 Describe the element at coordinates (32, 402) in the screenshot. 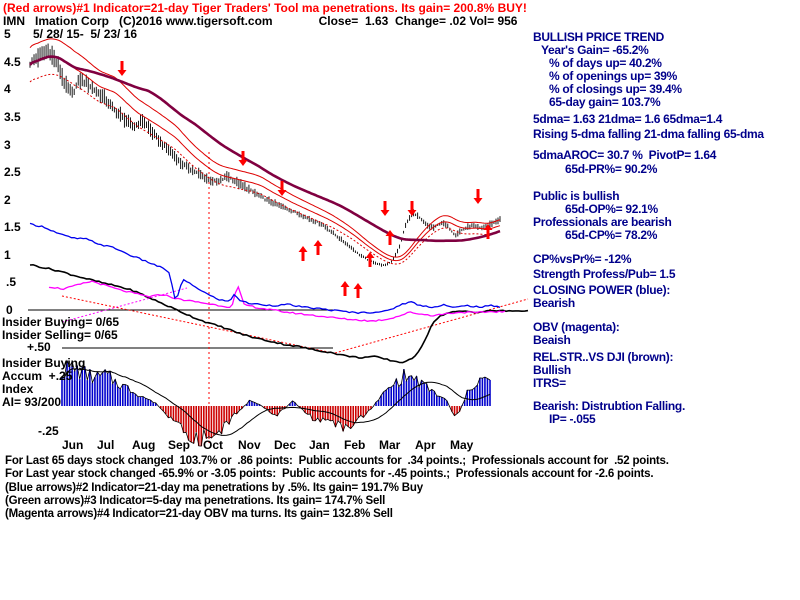

I see `ai-reading: AI= 93/200` at that location.